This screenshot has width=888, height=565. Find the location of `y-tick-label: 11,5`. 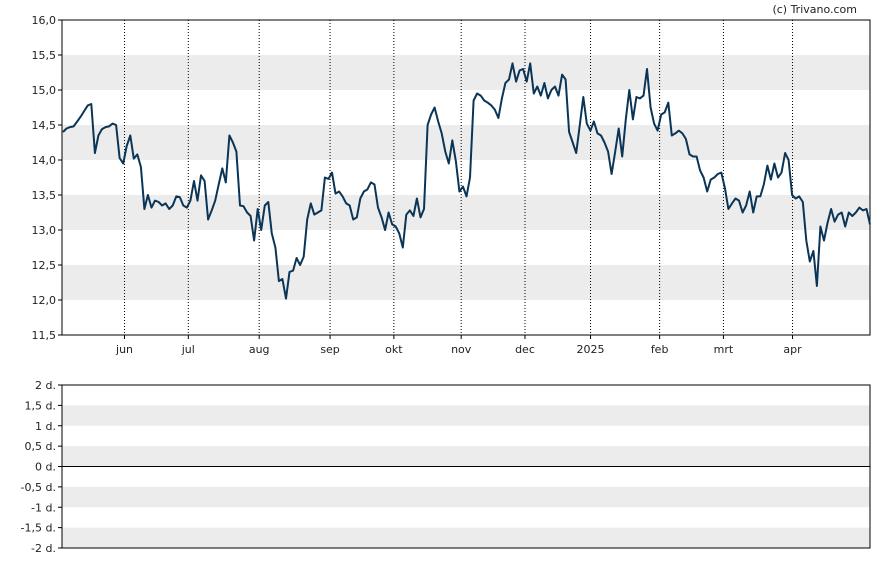

y-tick-label: 11,5 is located at coordinates (44, 335).